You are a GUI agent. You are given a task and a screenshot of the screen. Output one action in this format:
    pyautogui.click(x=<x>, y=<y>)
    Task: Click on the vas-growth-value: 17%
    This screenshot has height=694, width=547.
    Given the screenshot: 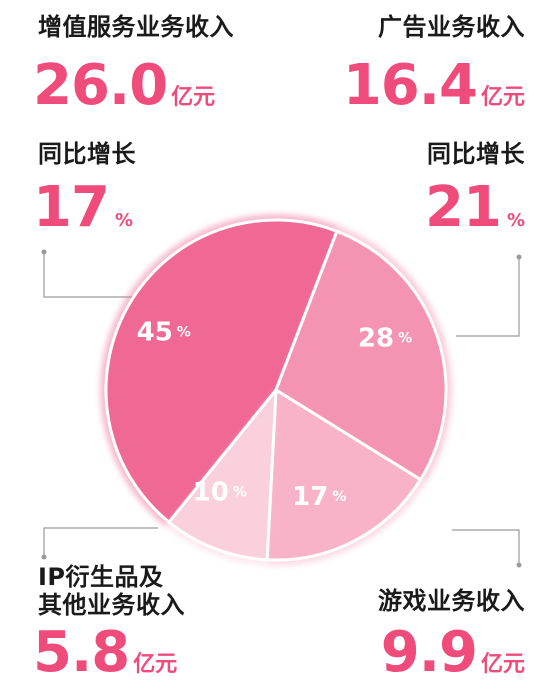 What is the action you would take?
    pyautogui.click(x=83, y=208)
    